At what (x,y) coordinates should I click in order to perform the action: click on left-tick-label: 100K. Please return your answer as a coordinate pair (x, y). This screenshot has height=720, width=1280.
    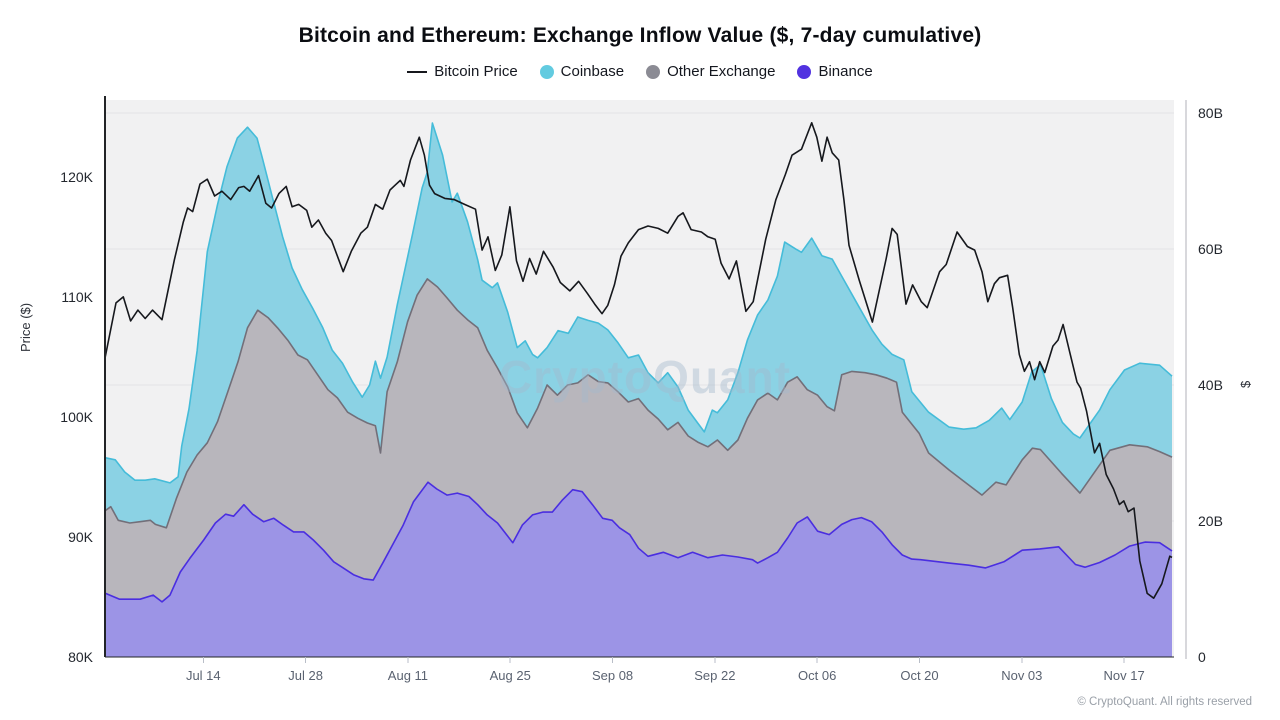
    Looking at the image, I should click on (76, 417).